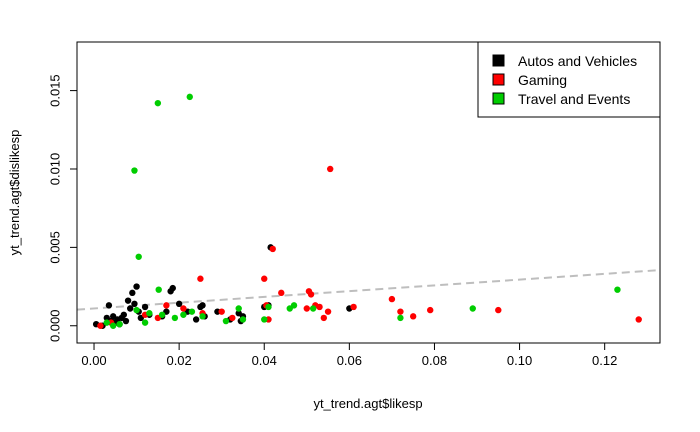 This screenshot has height=432, width=700. I want to click on y-axis-label: yt_trend.agt$dislikesp, so click(14, 193).